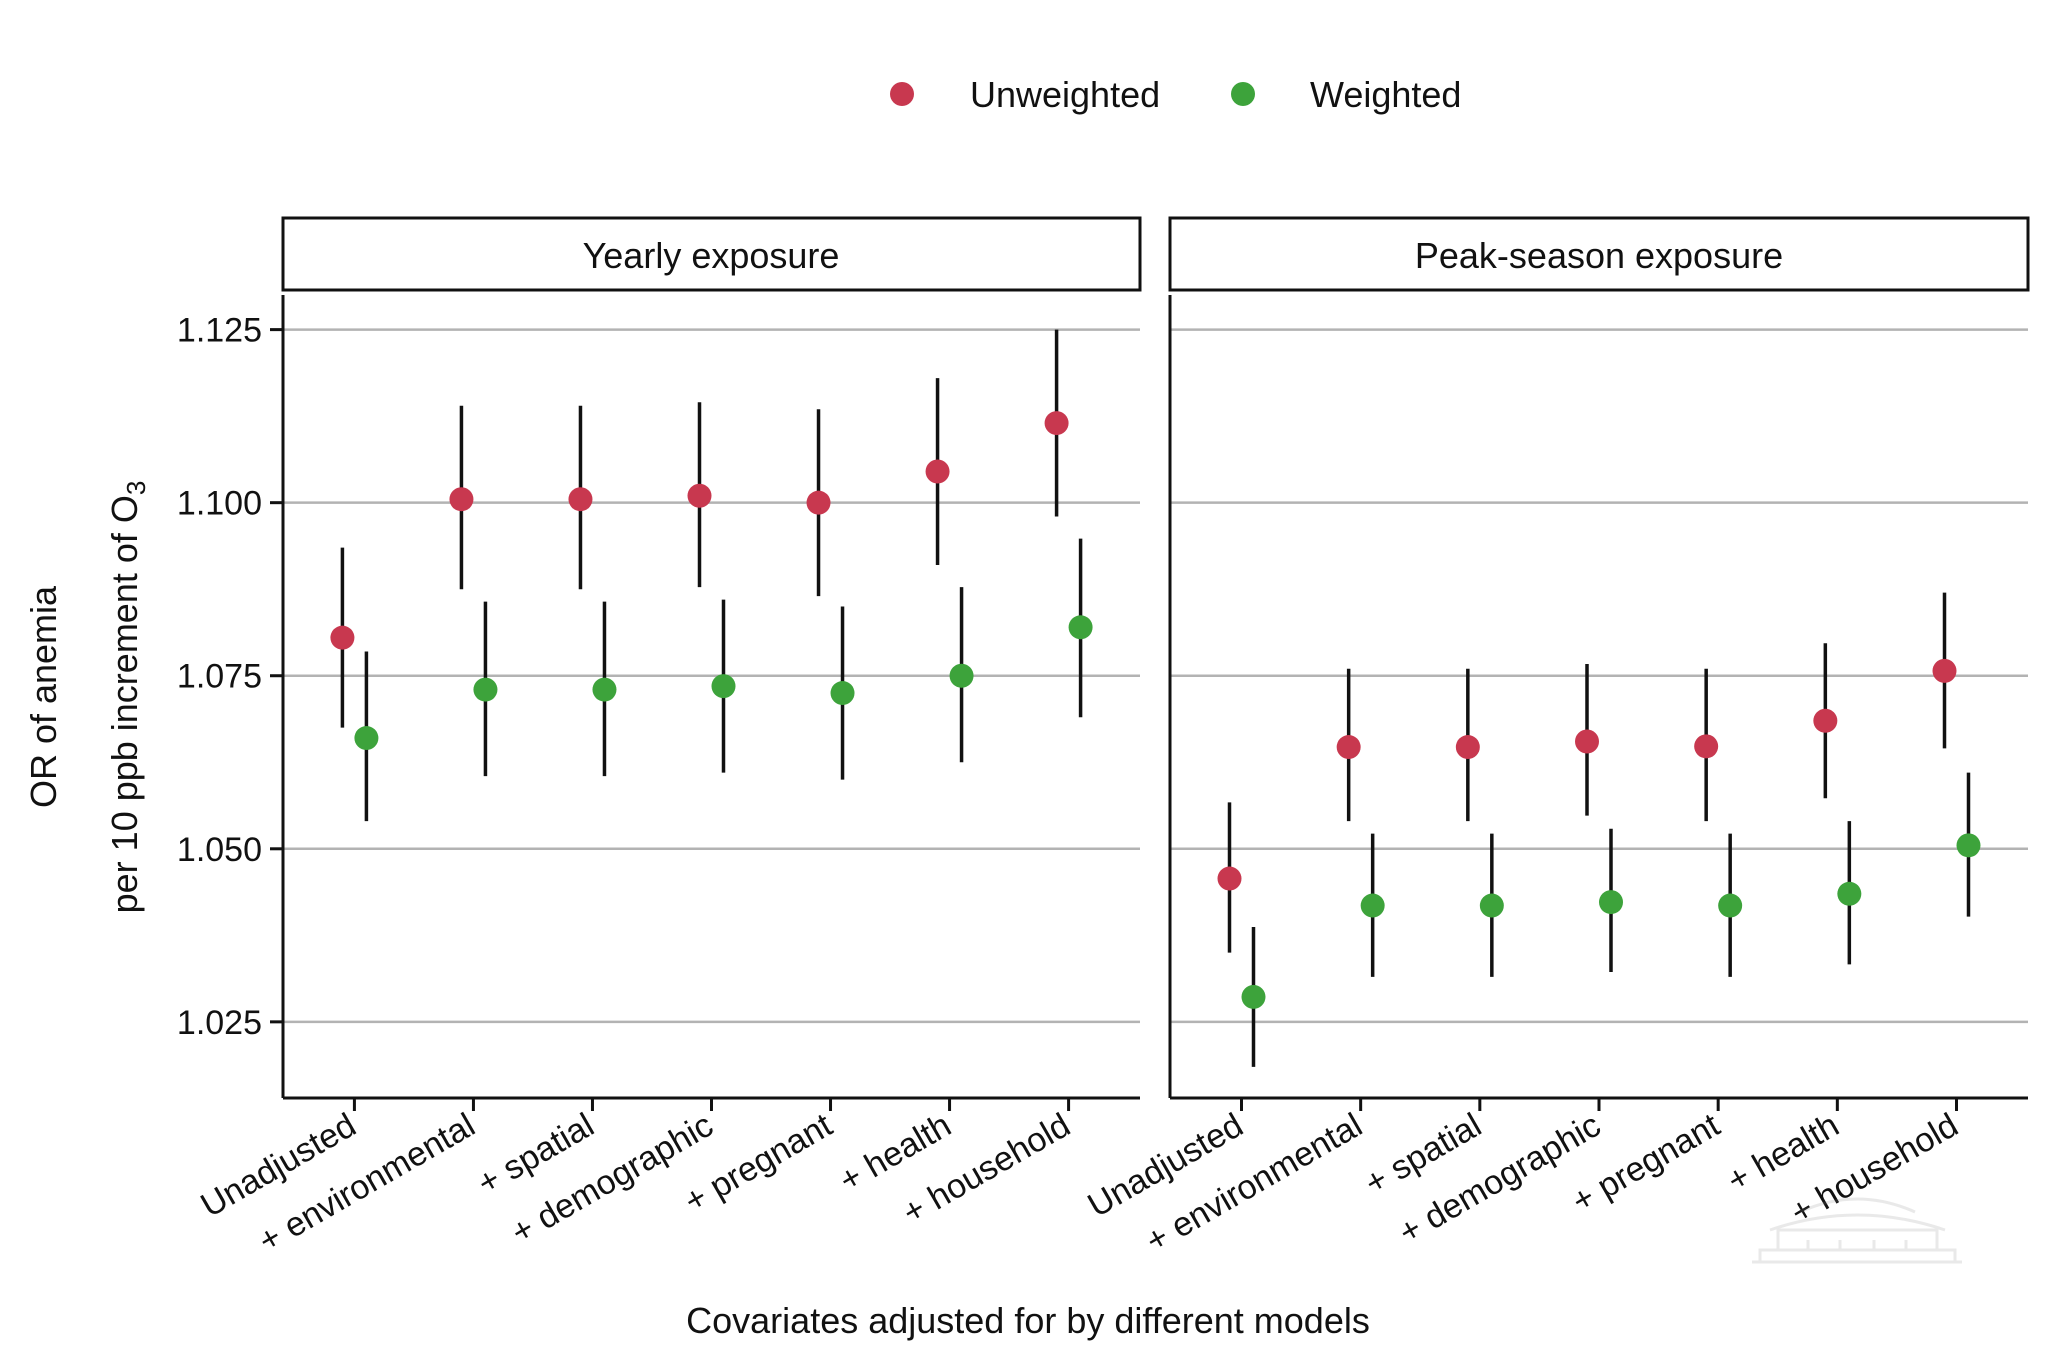  What do you see at coordinates (1385, 94) in the screenshot?
I see `legend-label-weighted: Weighted` at bounding box center [1385, 94].